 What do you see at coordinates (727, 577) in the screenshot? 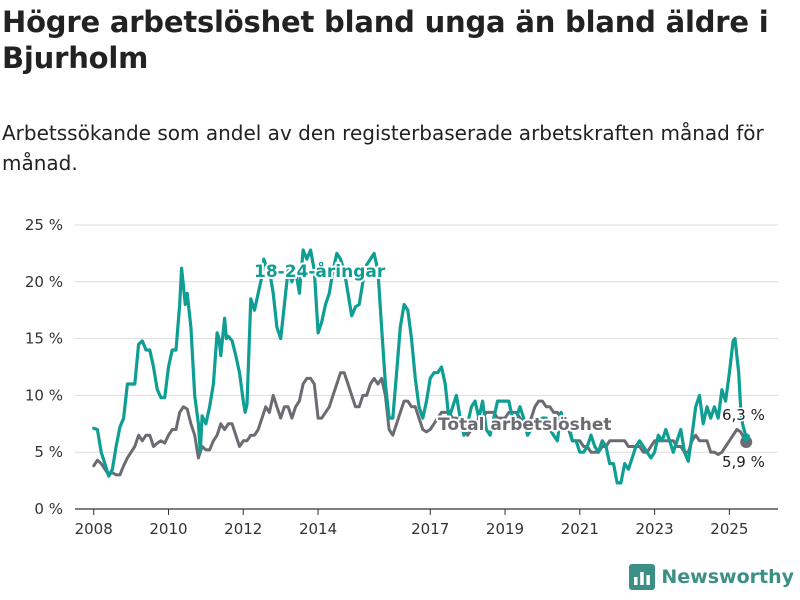
I see `brand-name: Newsworthy` at bounding box center [727, 577].